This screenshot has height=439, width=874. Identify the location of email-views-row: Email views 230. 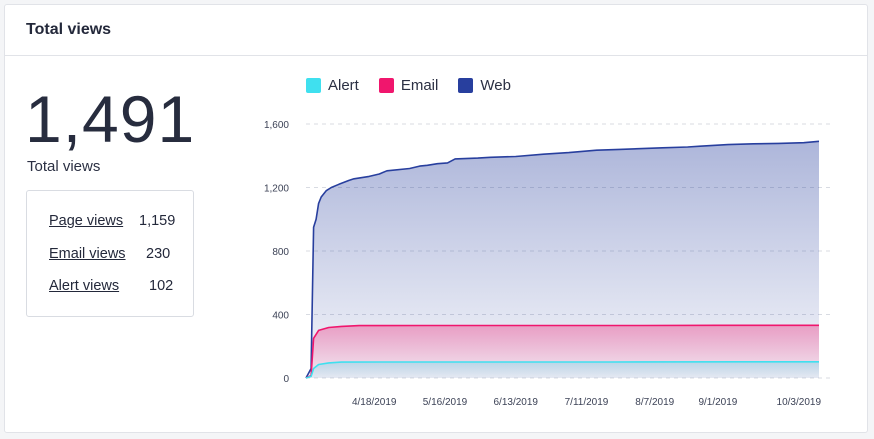
(109, 254).